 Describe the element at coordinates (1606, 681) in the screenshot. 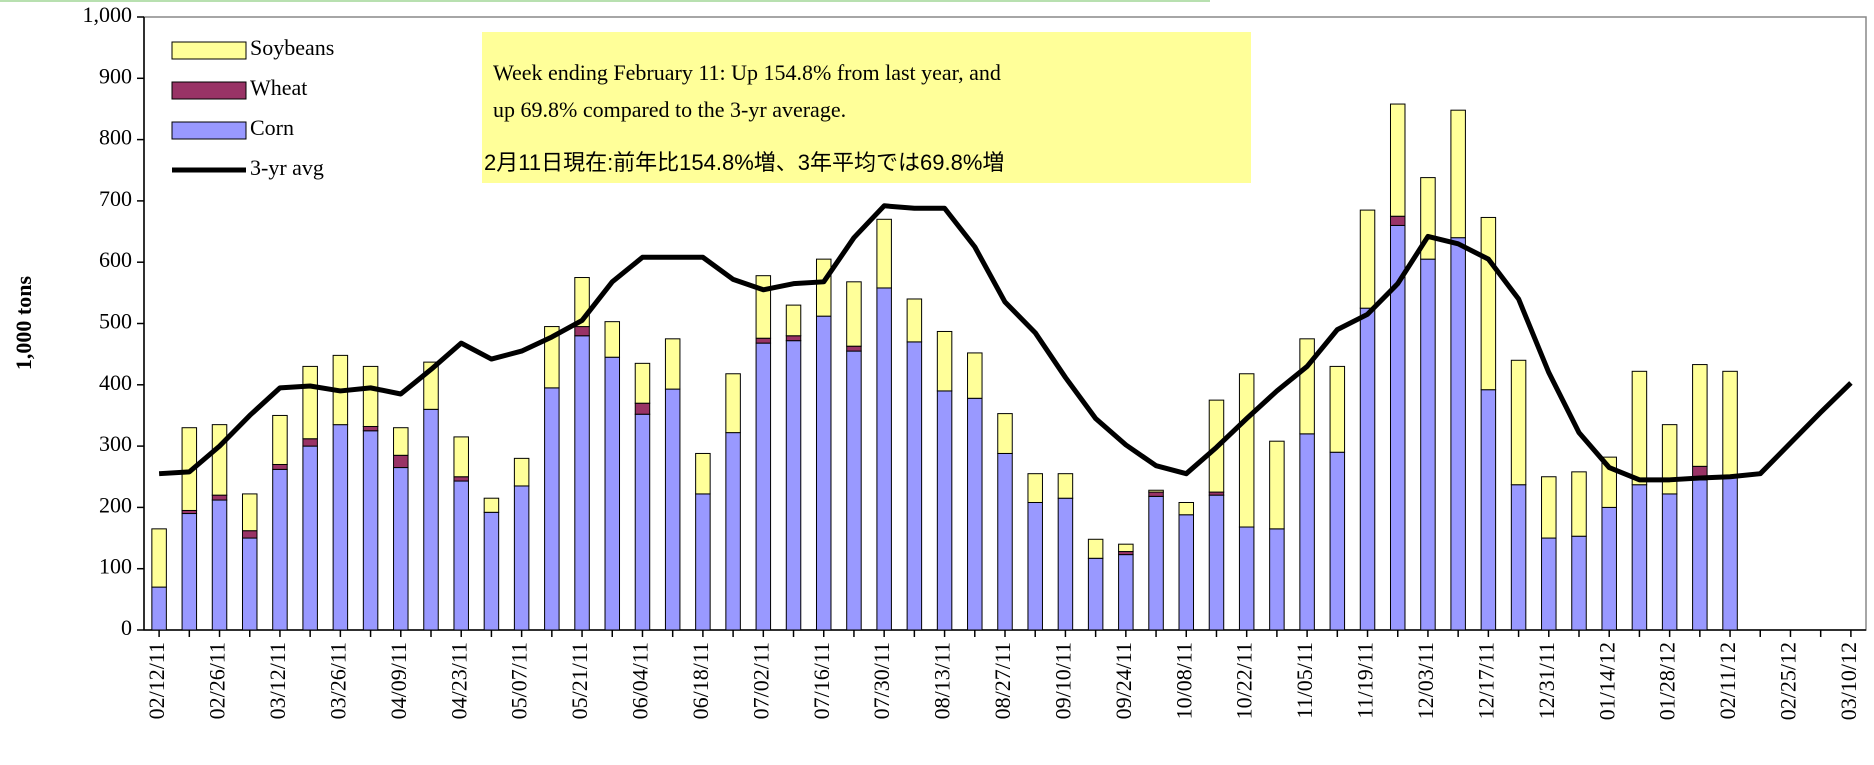

I see `x-tick-label: 01/14/12` at that location.